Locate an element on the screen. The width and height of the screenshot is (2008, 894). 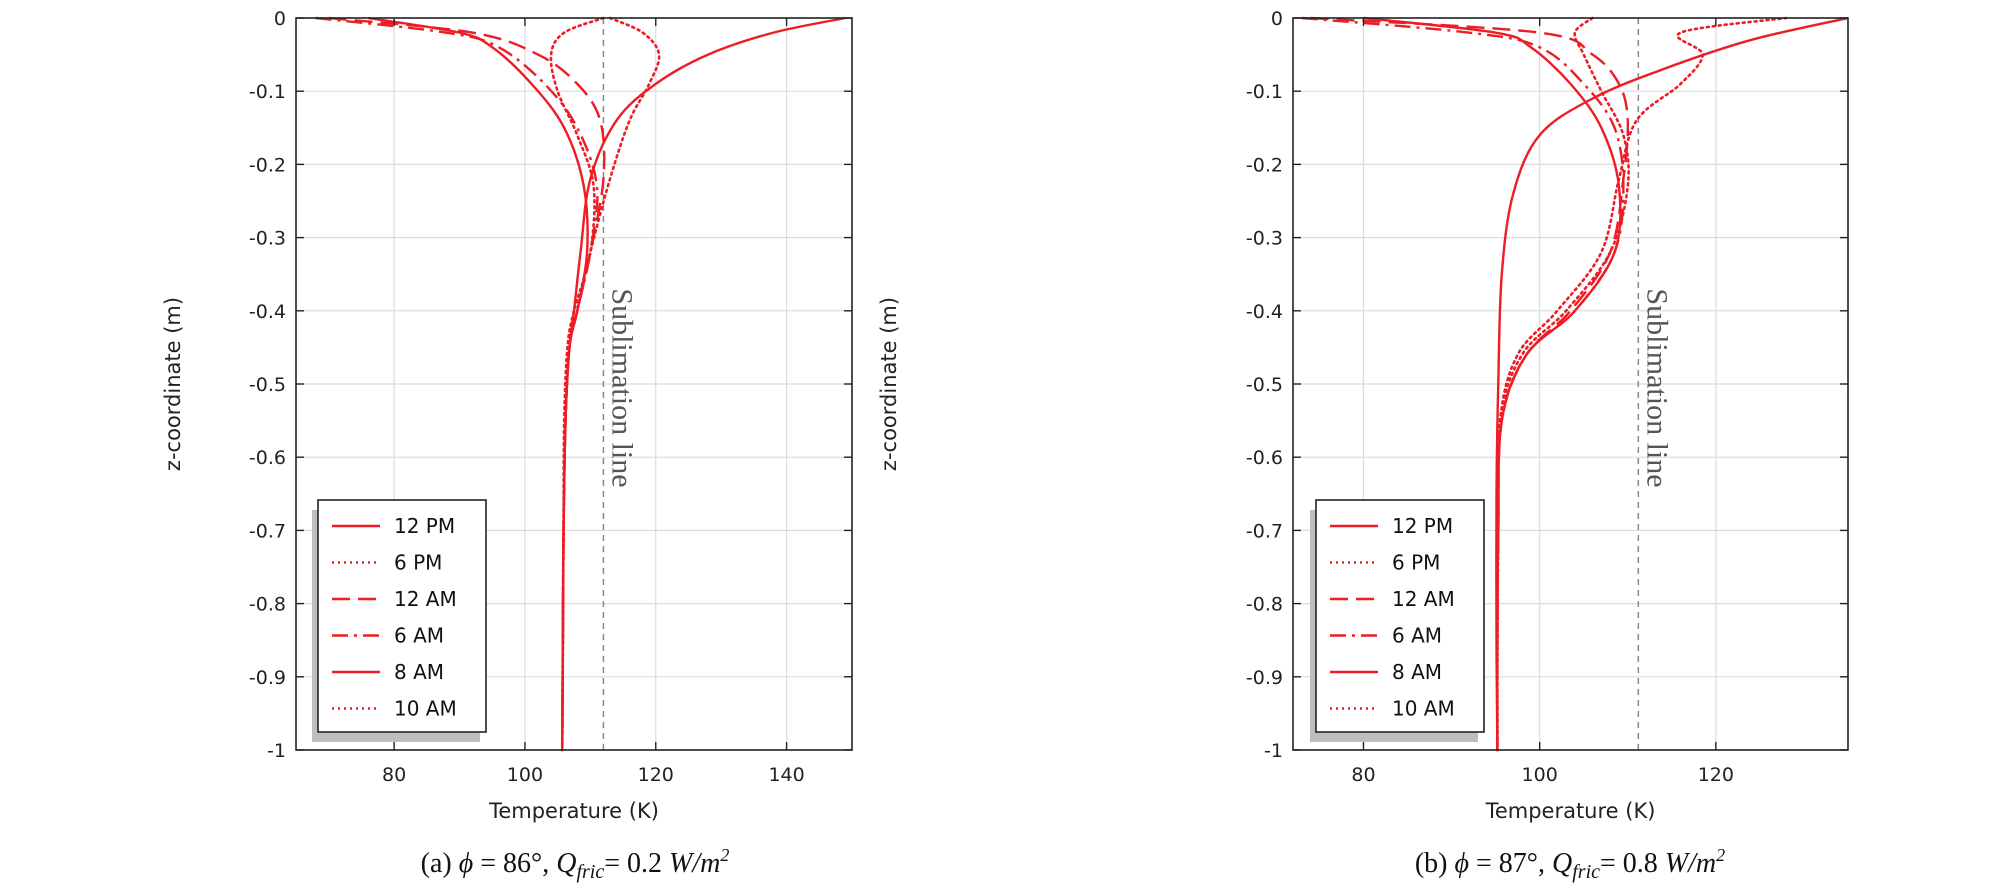
figure-caption: (a) ϕ = 86°, Qfric= 0.2 W/m2 is located at coordinates (575, 864).